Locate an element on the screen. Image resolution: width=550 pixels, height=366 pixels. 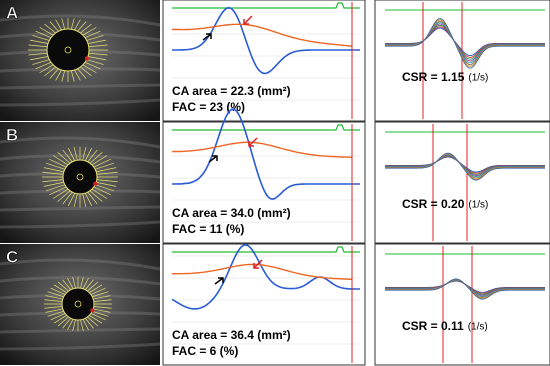
artery-lumen is located at coordinates (80, 177).